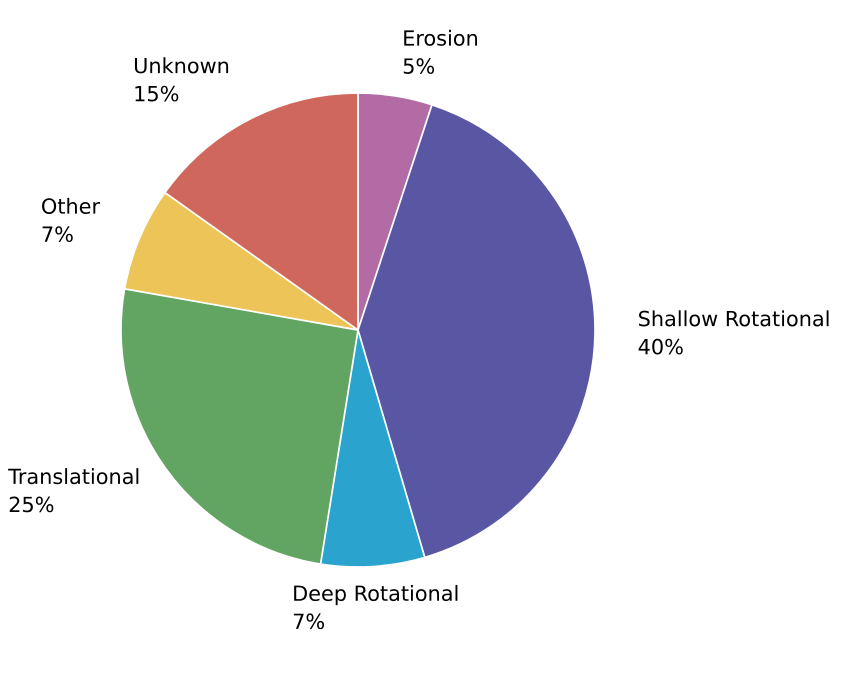 The image size is (865, 681). Describe the element at coordinates (156, 94) in the screenshot. I see `data-label: 15%` at that location.